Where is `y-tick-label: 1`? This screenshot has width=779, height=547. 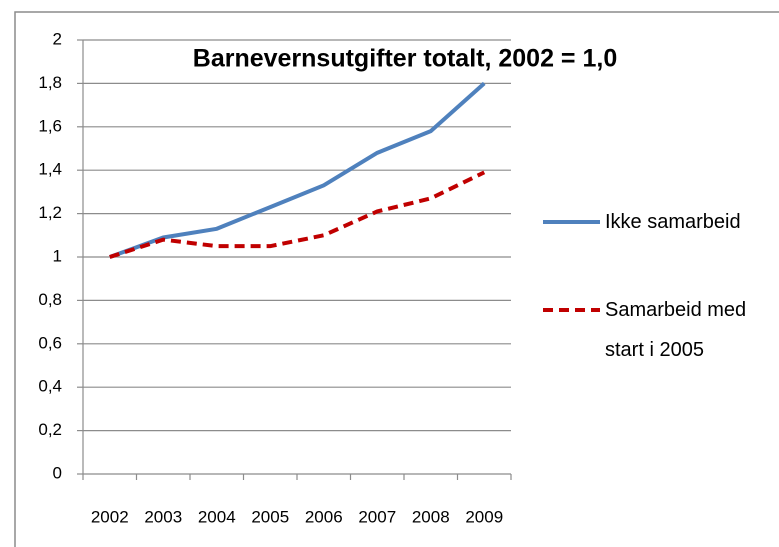 y-tick-label: 1 is located at coordinates (57, 255).